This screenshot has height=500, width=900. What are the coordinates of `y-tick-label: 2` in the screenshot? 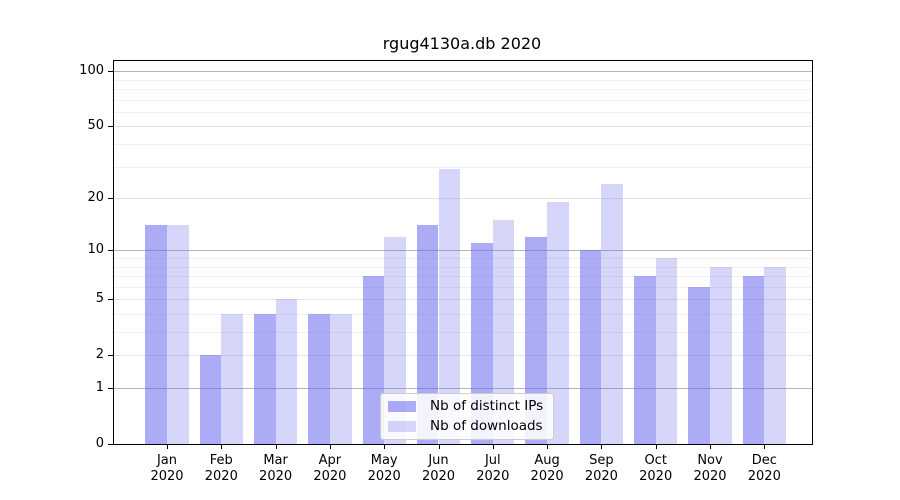 It's located at (99, 355).